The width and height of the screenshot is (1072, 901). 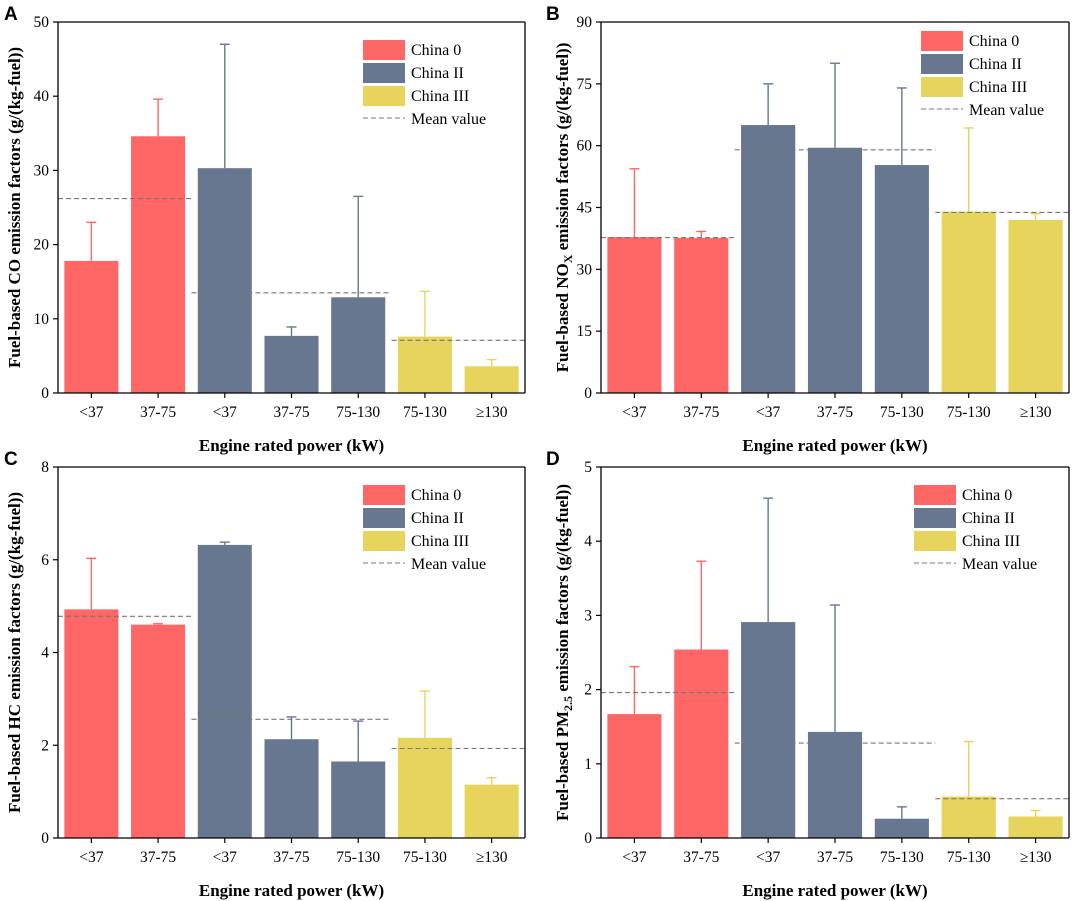 What do you see at coordinates (562, 317) in the screenshot?
I see `y-axis-label-main: Fuel-based NO` at bounding box center [562, 317].